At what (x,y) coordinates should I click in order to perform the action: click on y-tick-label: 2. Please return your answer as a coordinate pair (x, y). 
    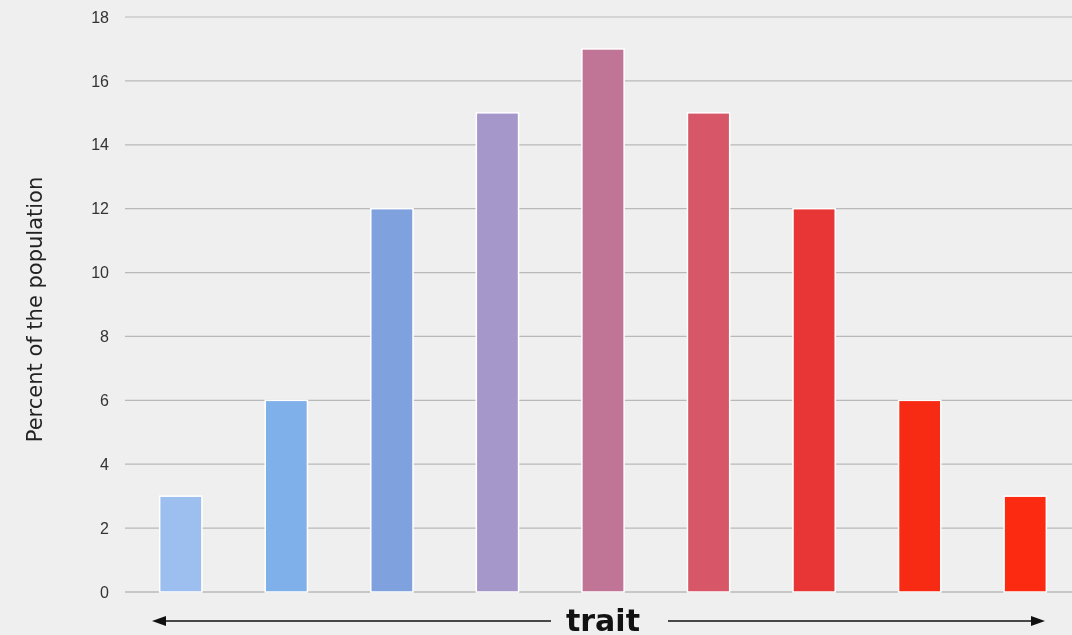
    Looking at the image, I should click on (105, 528).